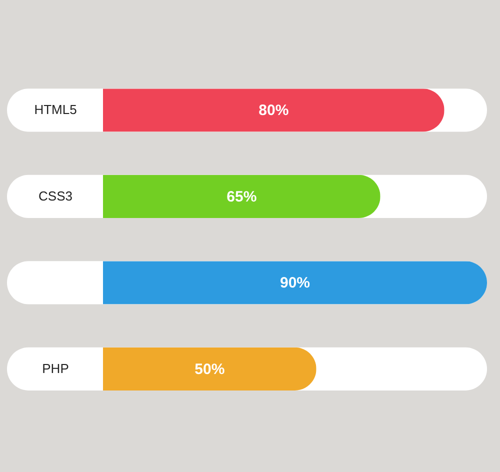  Describe the element at coordinates (209, 369) in the screenshot. I see `data-label: 50%` at that location.